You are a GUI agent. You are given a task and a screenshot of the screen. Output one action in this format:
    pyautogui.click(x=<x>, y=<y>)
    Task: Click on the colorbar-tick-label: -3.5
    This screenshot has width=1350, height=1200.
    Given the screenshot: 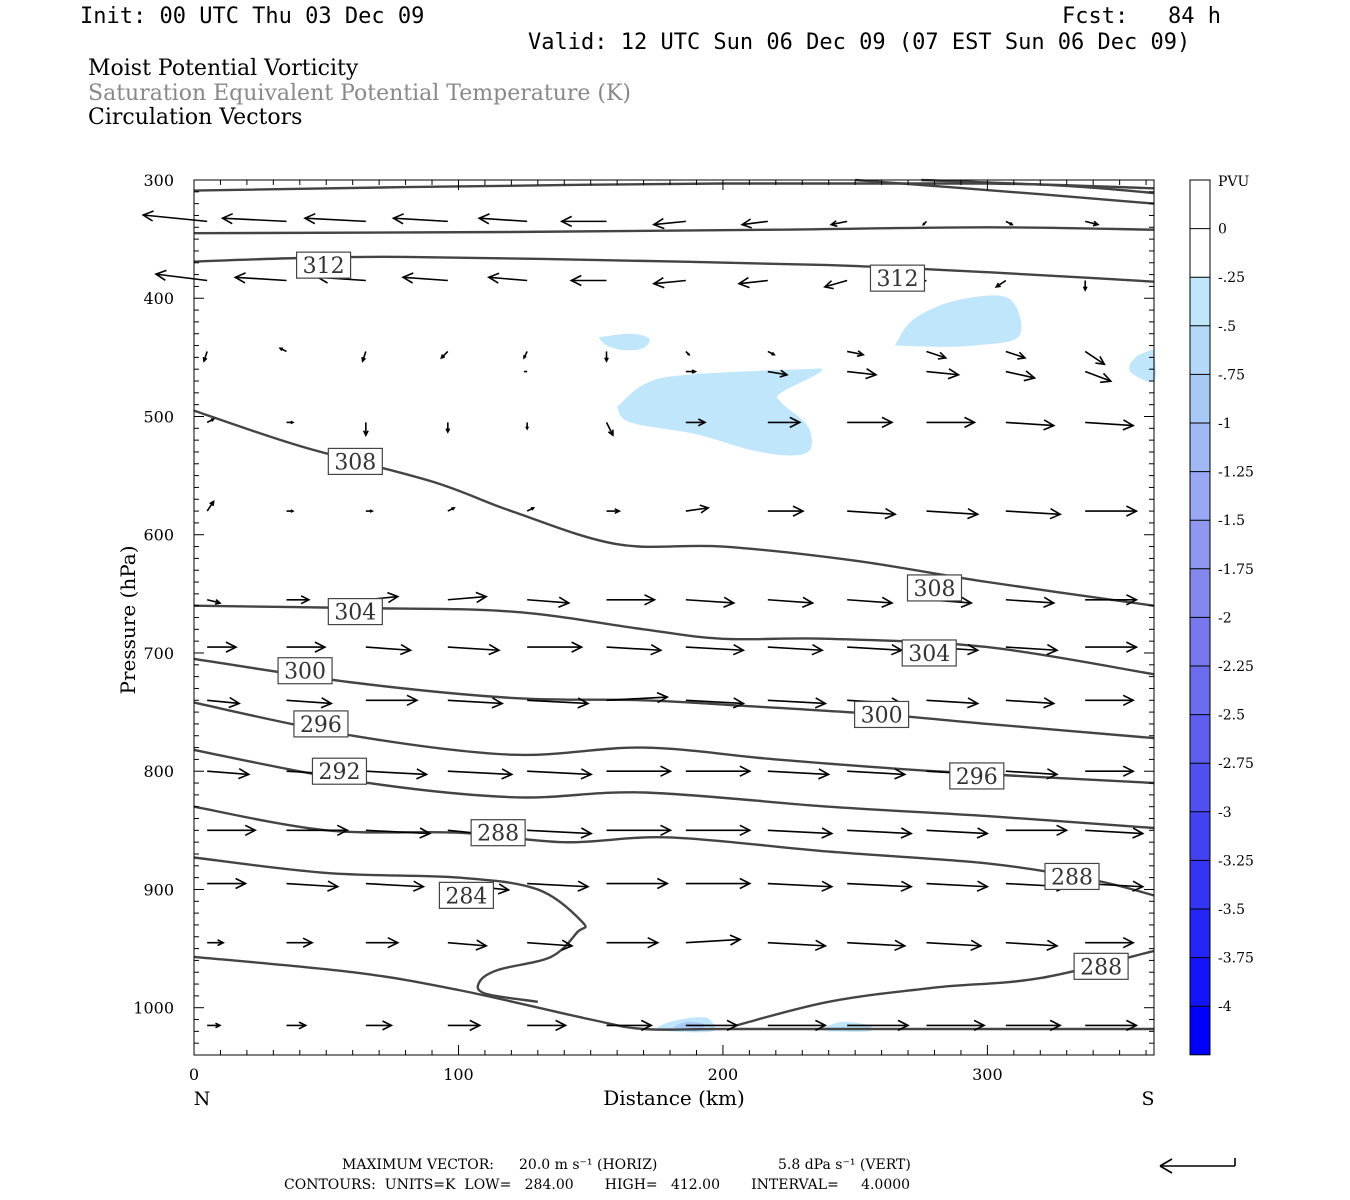 What is the action you would take?
    pyautogui.click(x=1231, y=910)
    